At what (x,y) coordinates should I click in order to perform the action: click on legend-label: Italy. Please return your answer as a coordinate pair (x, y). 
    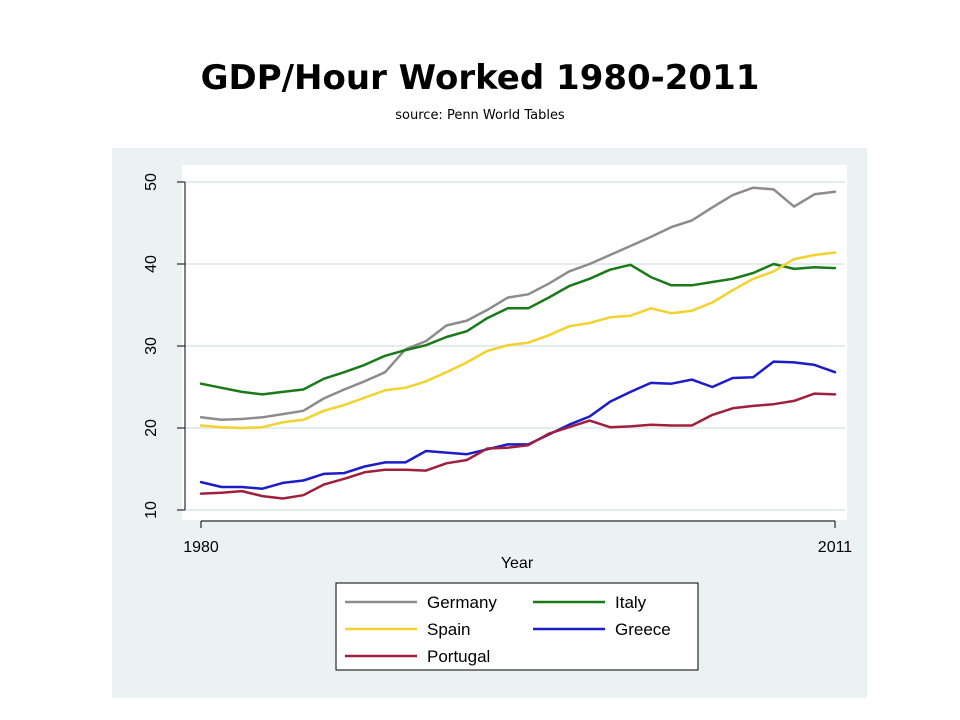
    Looking at the image, I should click on (631, 602).